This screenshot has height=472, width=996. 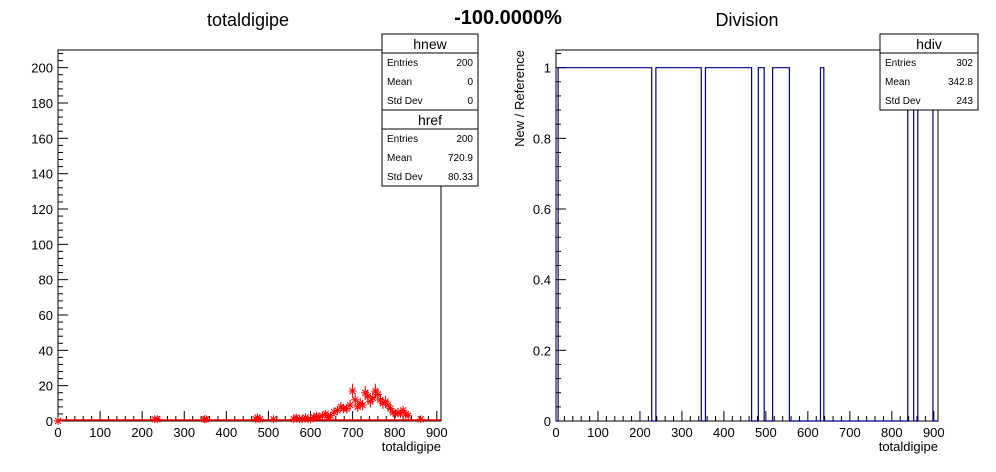 I want to click on y-tick-label: 0.6, so click(x=542, y=209).